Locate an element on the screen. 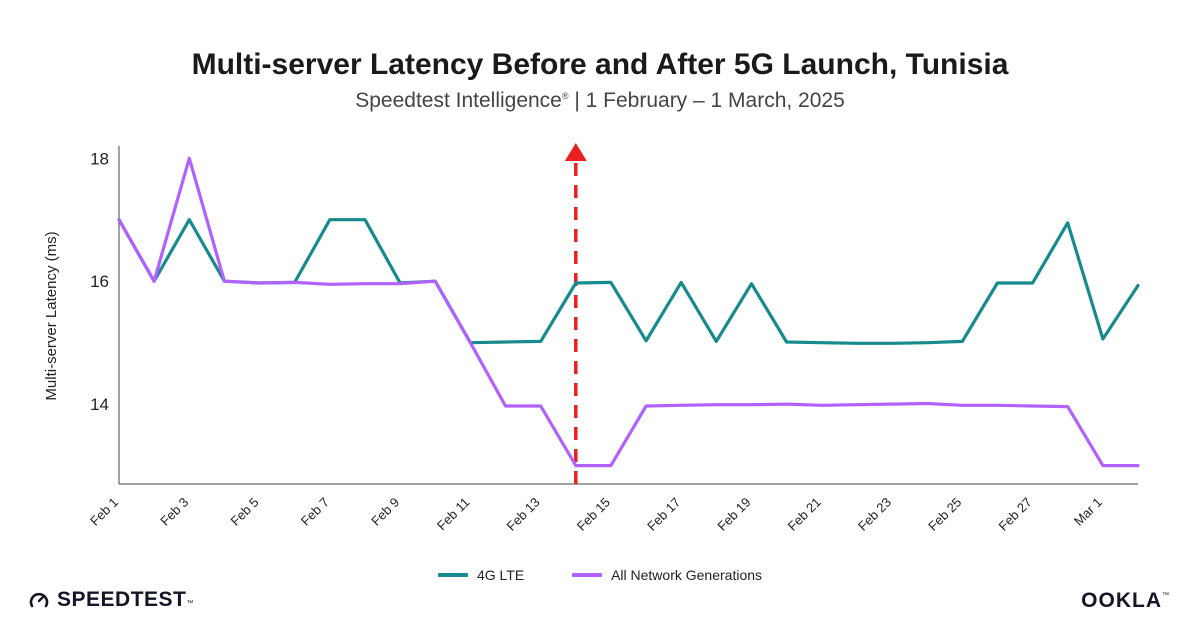  subtitle-source: Speedtest Intelligence is located at coordinates (458, 100).